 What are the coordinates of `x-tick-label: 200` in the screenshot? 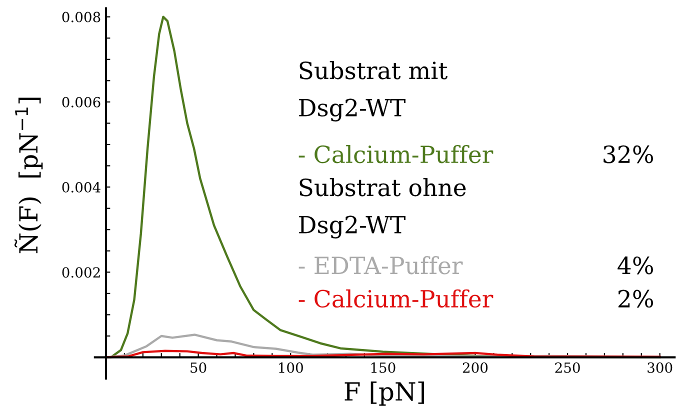 It's located at (475, 367).